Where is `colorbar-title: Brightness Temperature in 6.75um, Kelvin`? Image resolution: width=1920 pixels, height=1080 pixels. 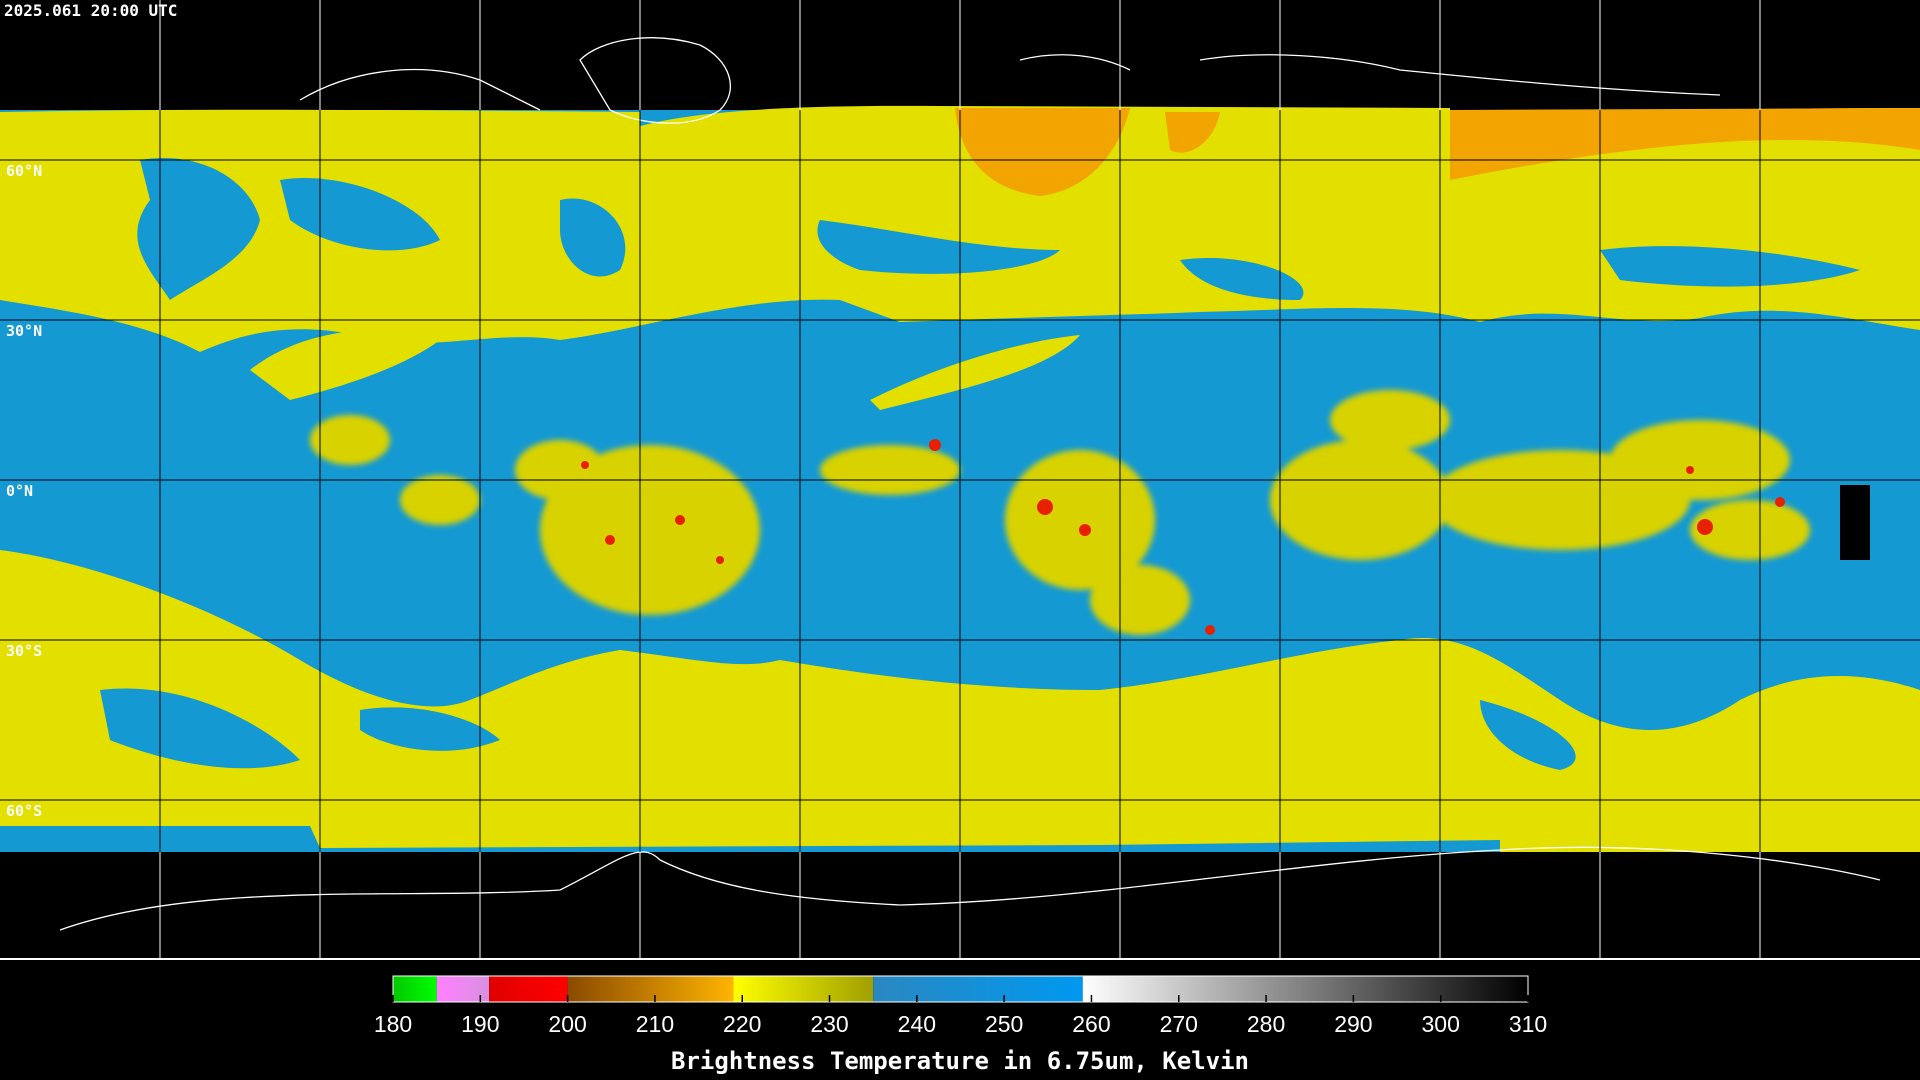 colorbar-title: Brightness Temperature in 6.75um, Kelvin is located at coordinates (960, 1061).